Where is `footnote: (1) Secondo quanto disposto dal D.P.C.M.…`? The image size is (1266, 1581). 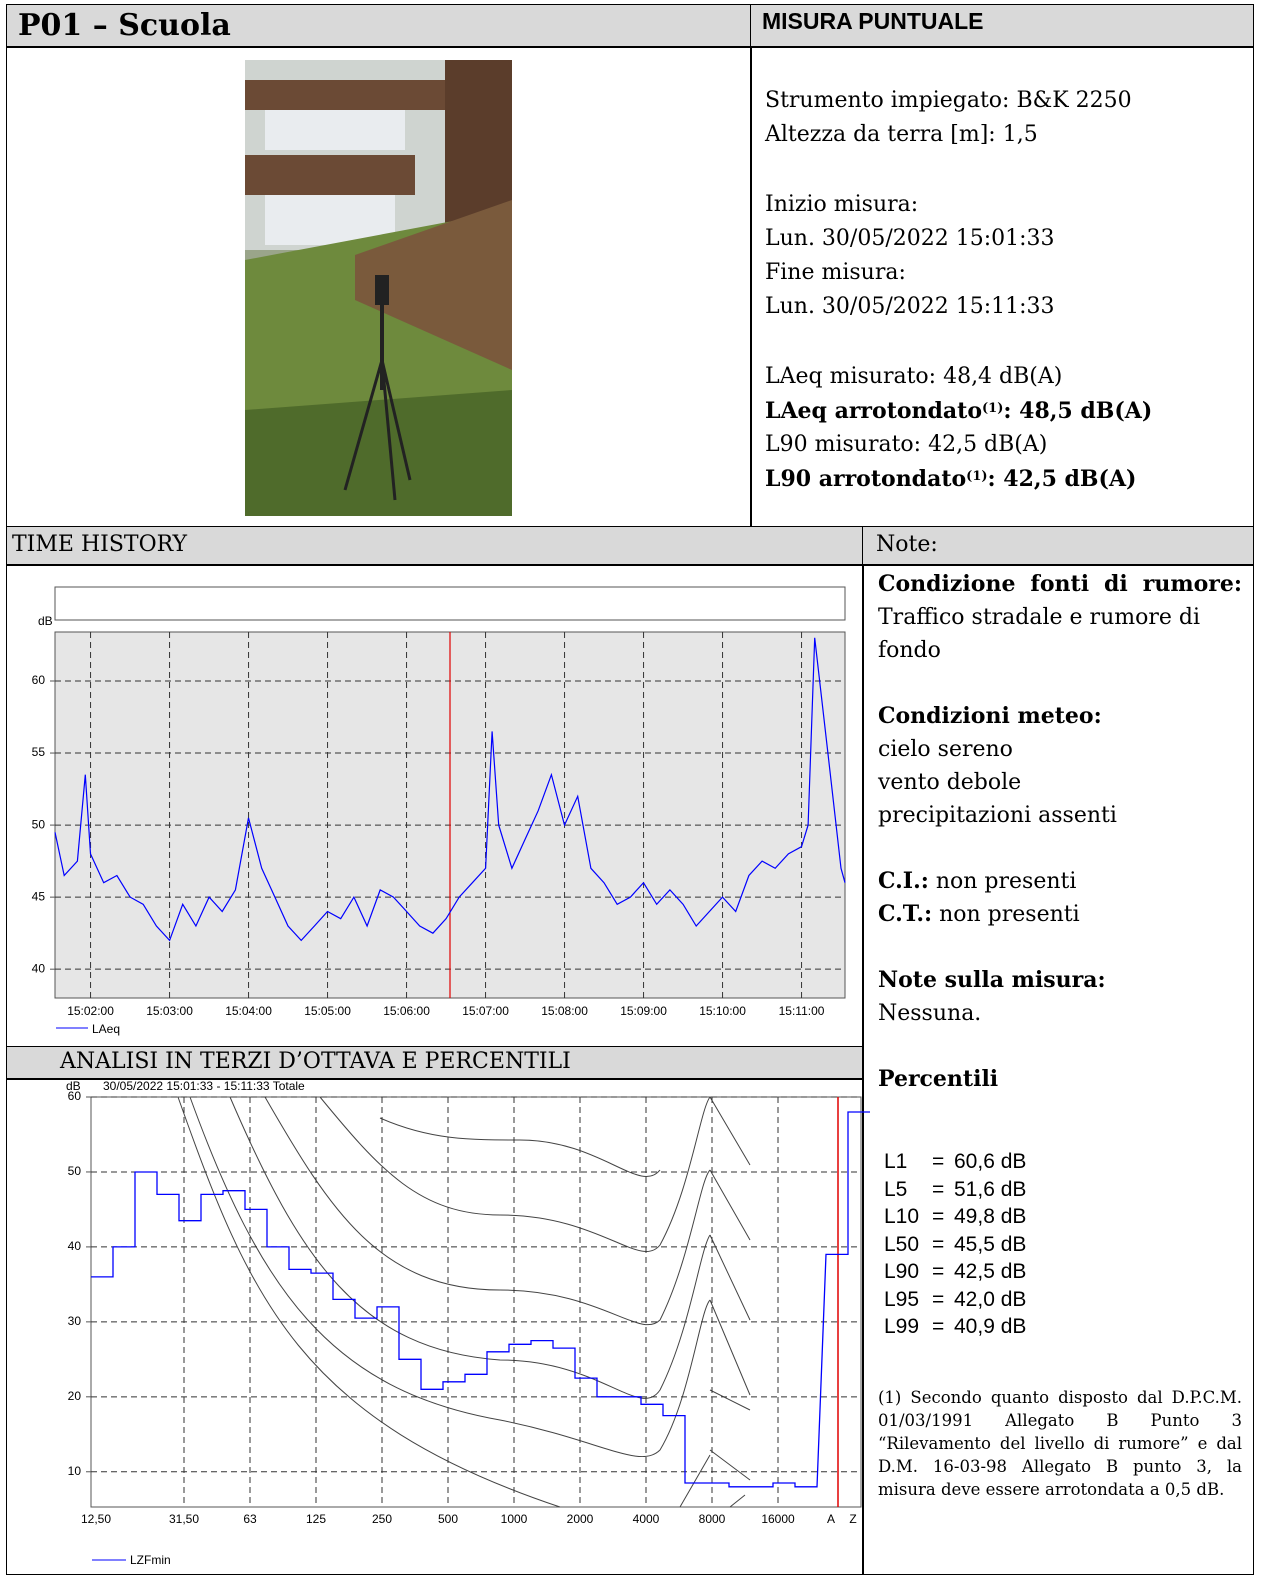
footnote: (1) Secondo quanto disposto dal D.P.C.M.… is located at coordinates (1060, 1443).